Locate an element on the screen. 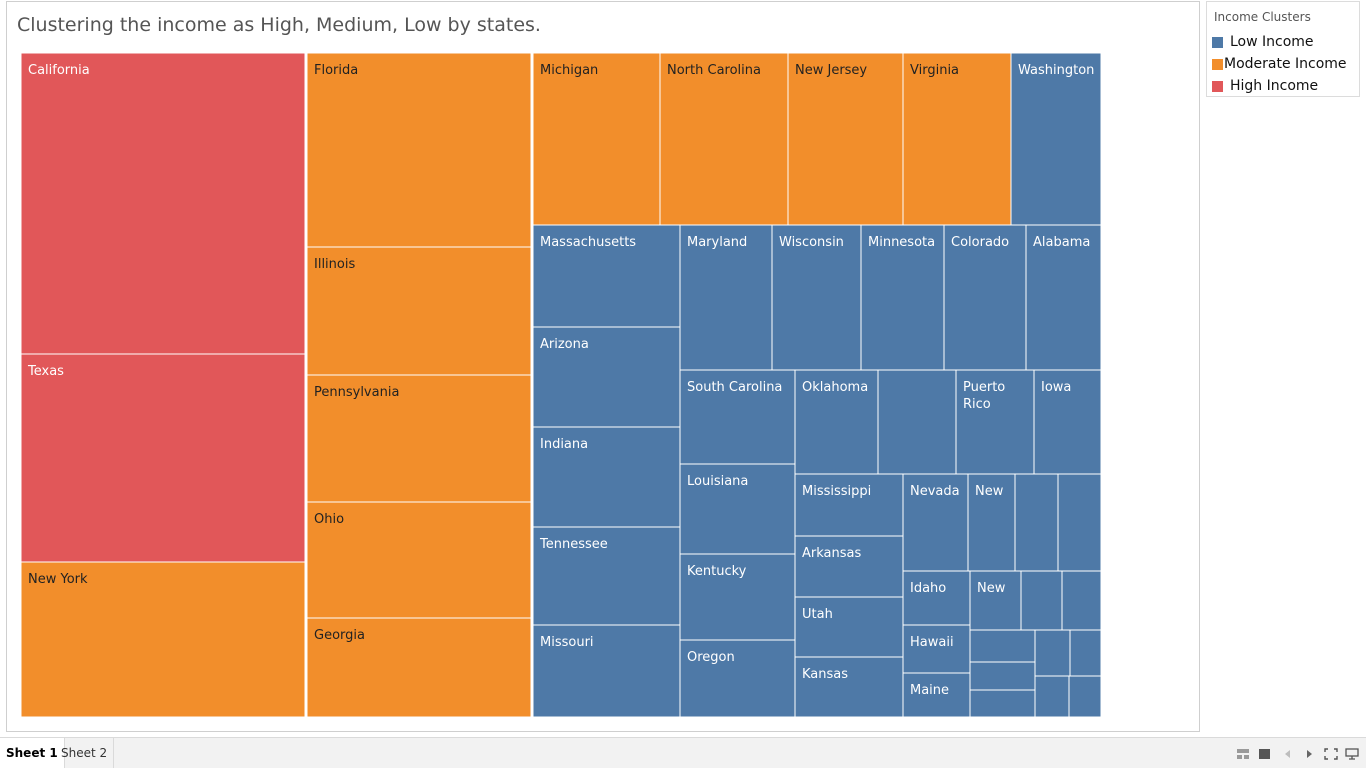 The width and height of the screenshot is (1366, 768). tile-idaho: Idaho is located at coordinates (936, 598).